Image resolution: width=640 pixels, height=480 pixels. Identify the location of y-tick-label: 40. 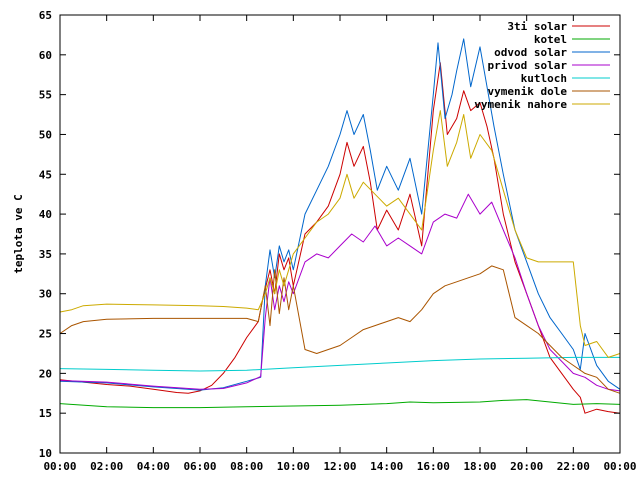
(45, 214).